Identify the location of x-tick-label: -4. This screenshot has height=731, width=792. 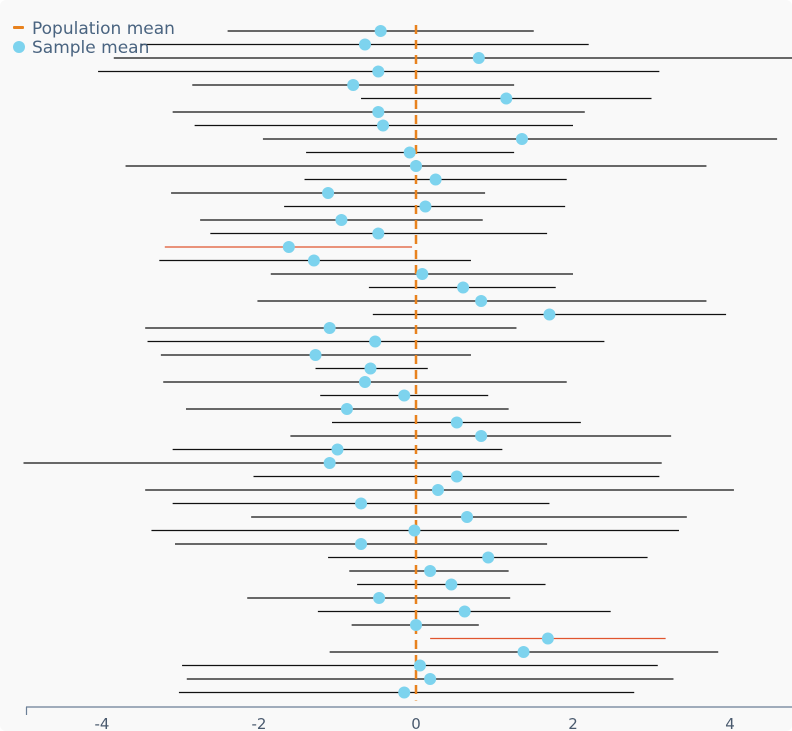
(102, 723).